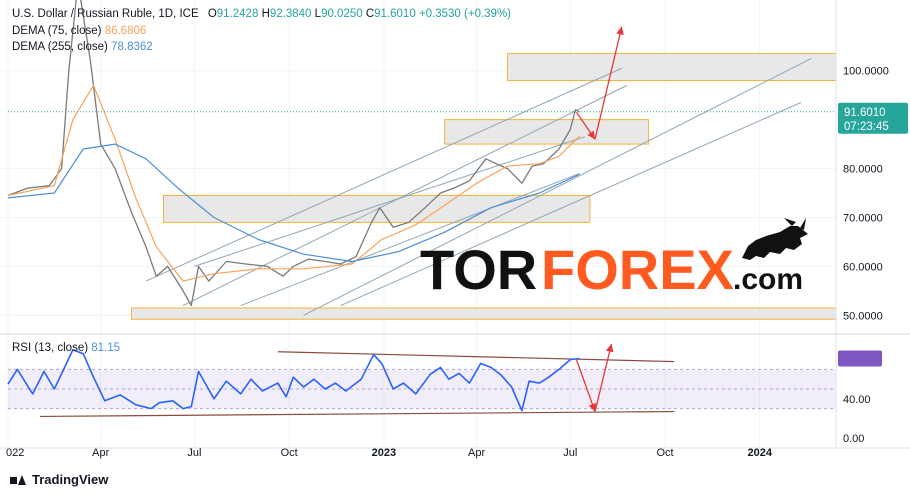 This screenshot has height=494, width=910. I want to click on price-tick-label: 60.0000, so click(863, 267).